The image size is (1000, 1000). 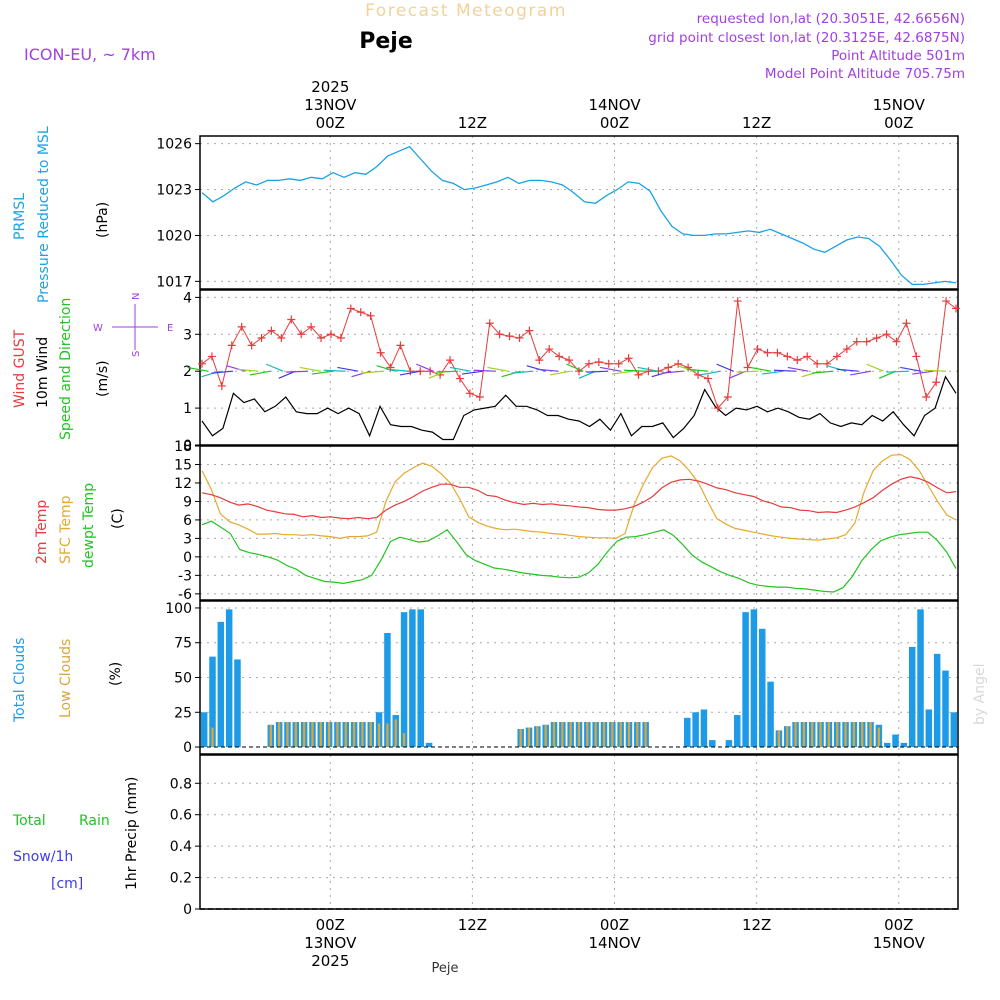 What do you see at coordinates (183, 447) in the screenshot?
I see `y-tick-label: 18` at bounding box center [183, 447].